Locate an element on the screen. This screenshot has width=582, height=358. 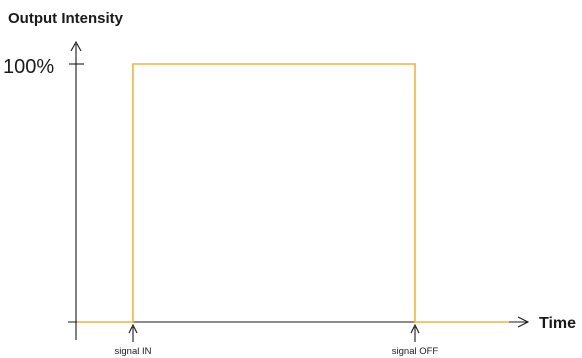
x-axis-arrow-icon is located at coordinates (523, 322).